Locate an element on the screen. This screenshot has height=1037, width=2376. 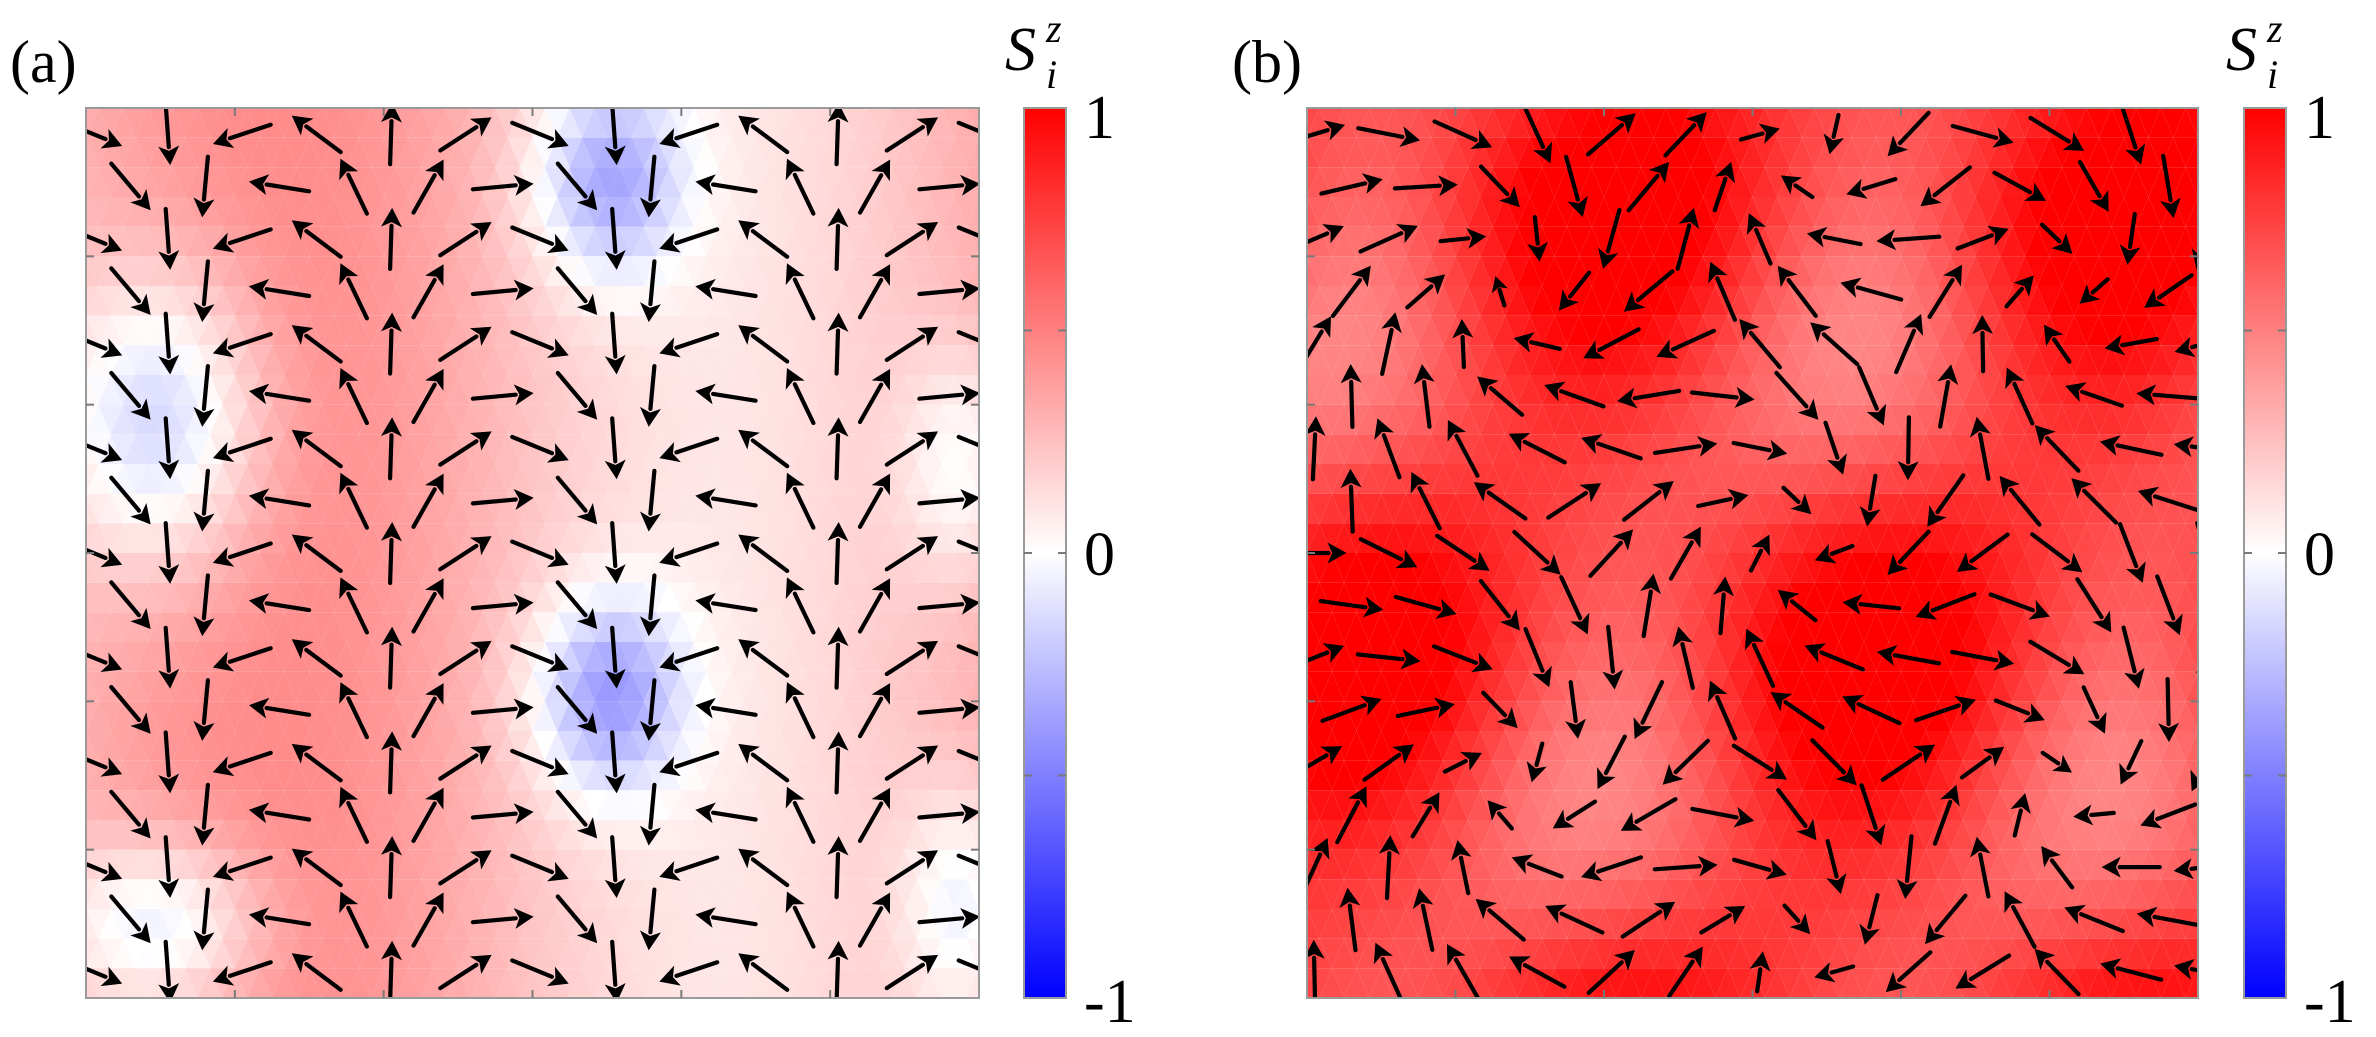
panel-a-colorbar-subscript: i is located at coordinates (1051, 74).